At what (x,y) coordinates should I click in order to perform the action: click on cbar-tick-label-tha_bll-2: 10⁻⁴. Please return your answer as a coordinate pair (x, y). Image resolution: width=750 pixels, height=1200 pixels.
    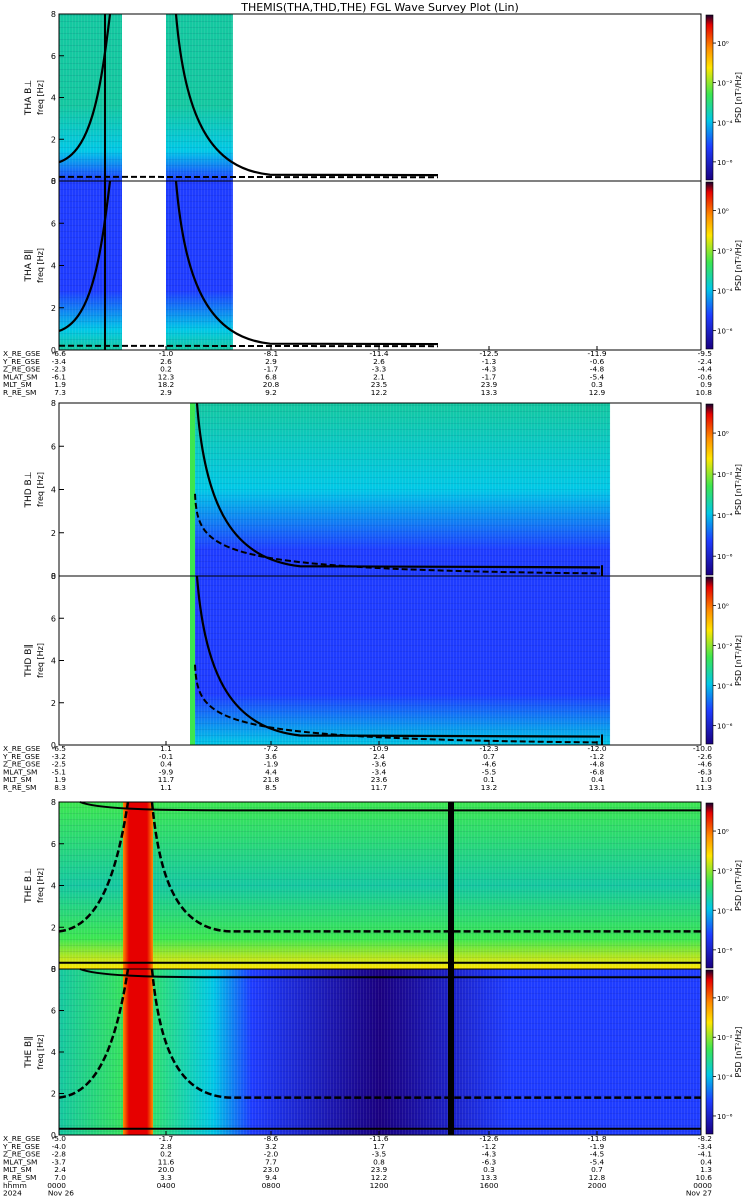
    Looking at the image, I should click on (725, 292).